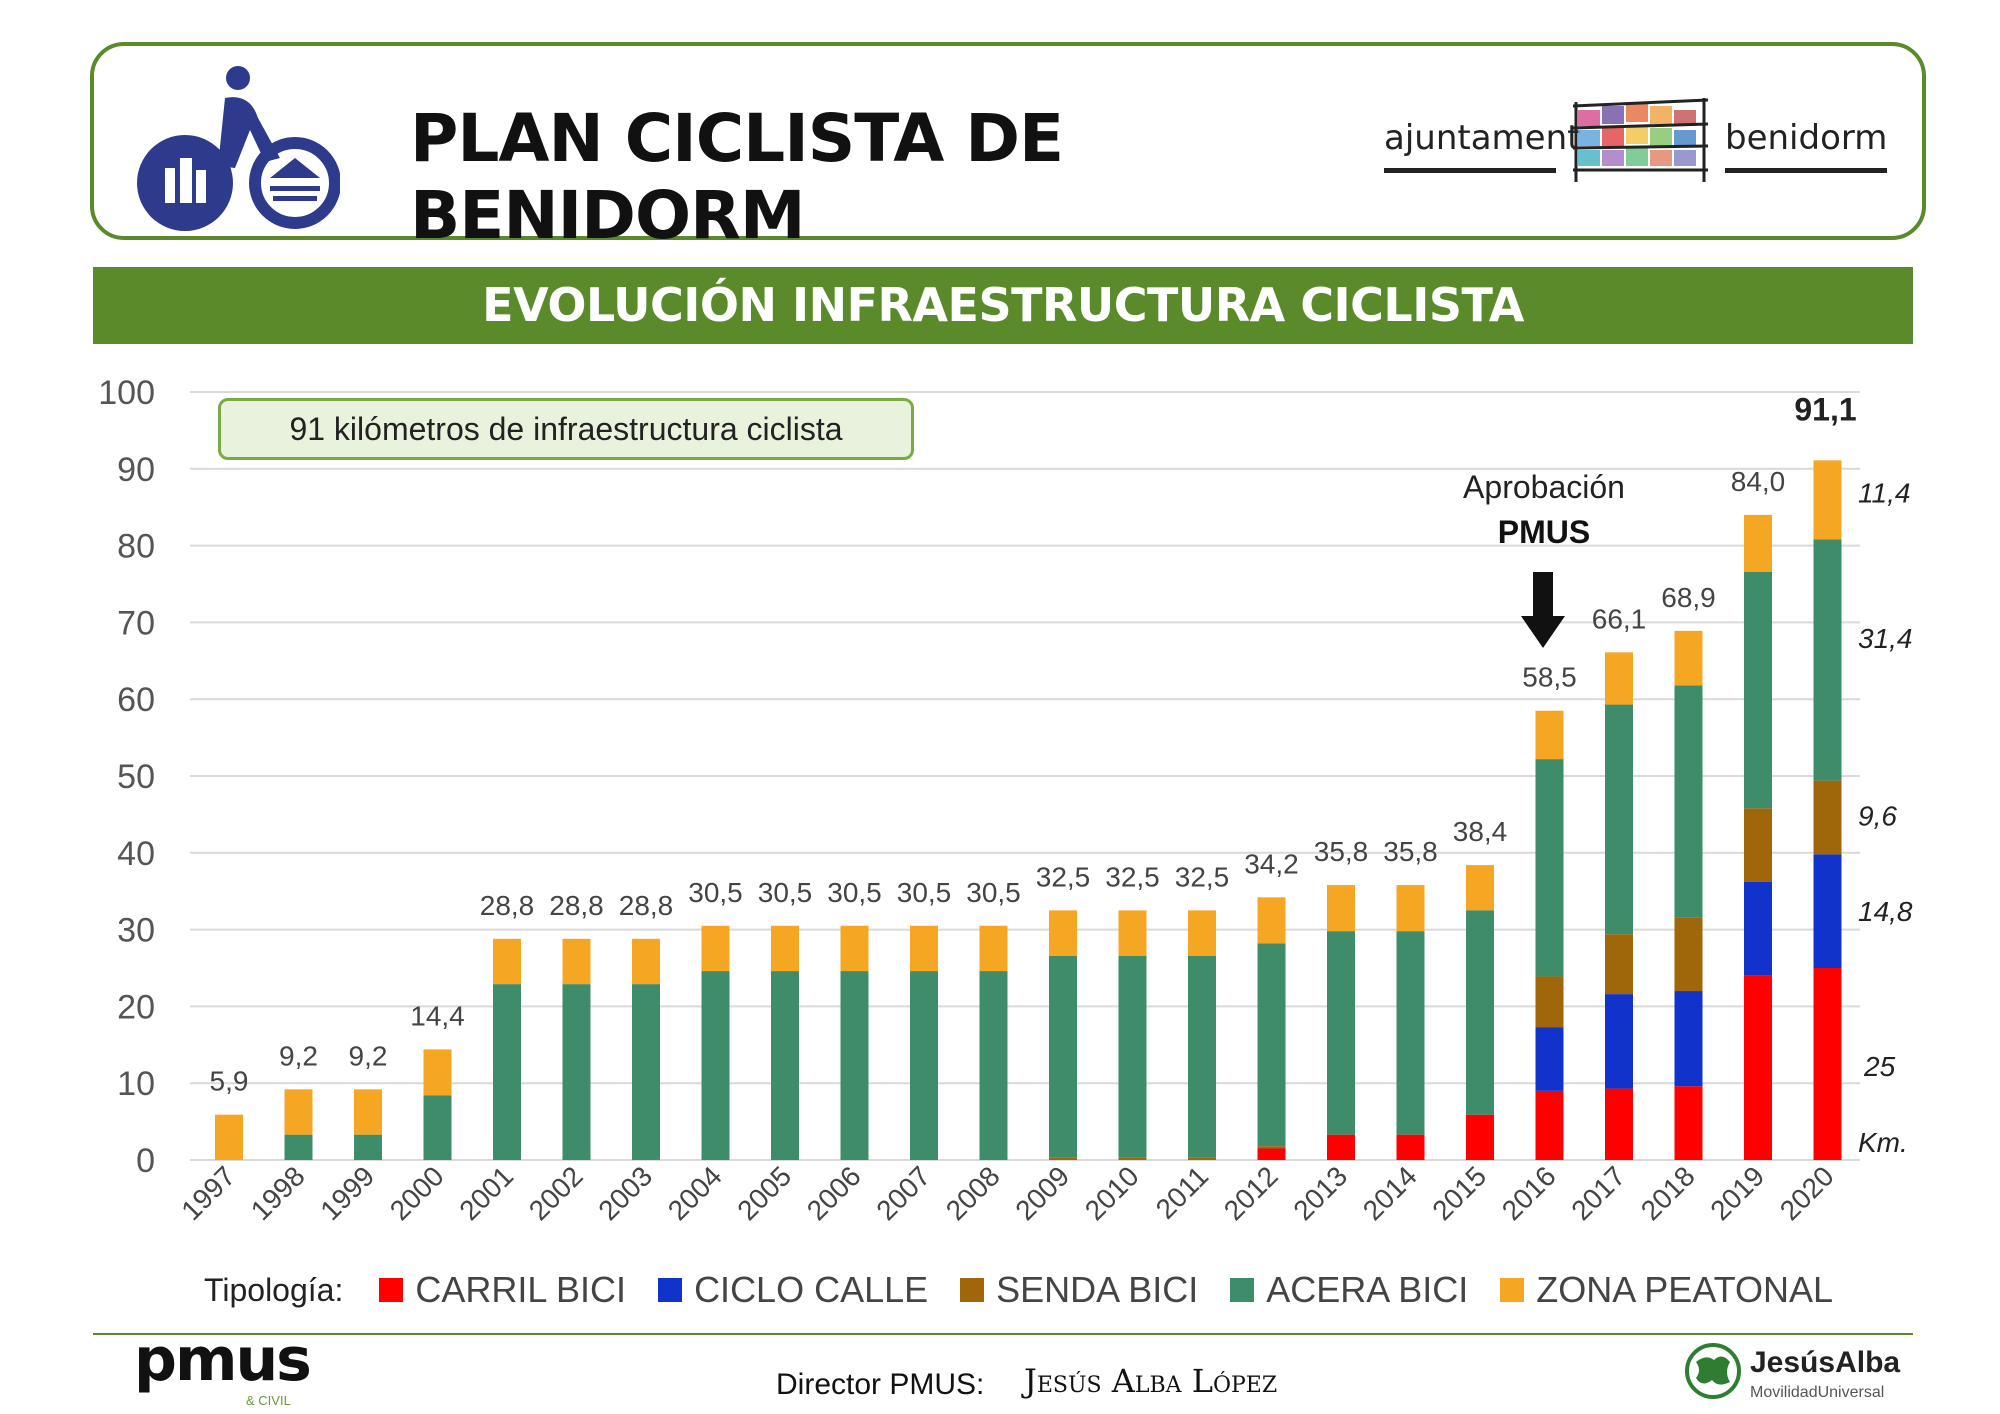 The width and height of the screenshot is (2000, 1414). Describe the element at coordinates (1544, 532) in the screenshot. I see `annotation-line2: PMUS` at that location.